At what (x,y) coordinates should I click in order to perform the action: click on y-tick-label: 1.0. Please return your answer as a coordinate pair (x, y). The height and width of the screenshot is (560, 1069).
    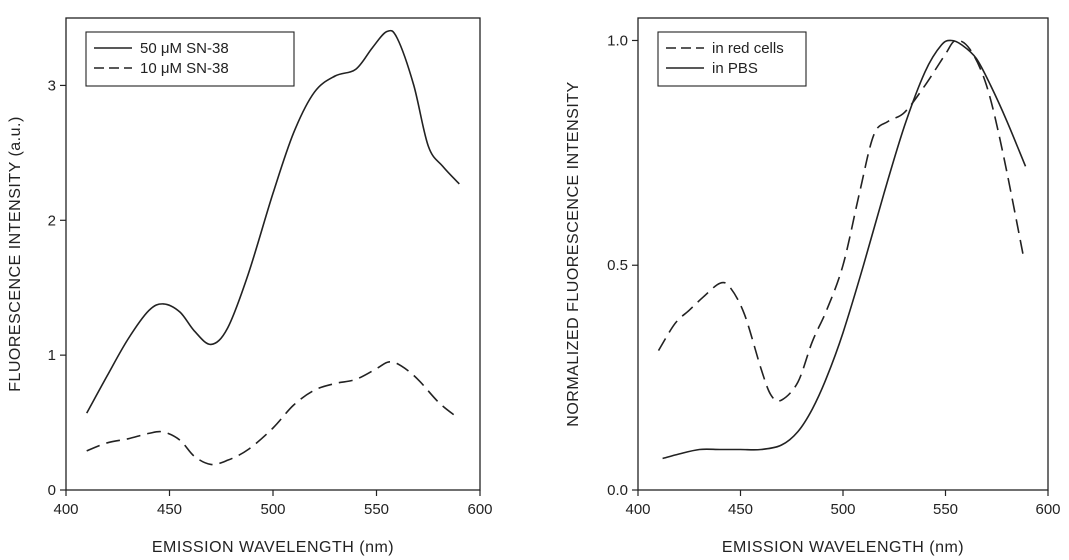
    Looking at the image, I should click on (617, 40).